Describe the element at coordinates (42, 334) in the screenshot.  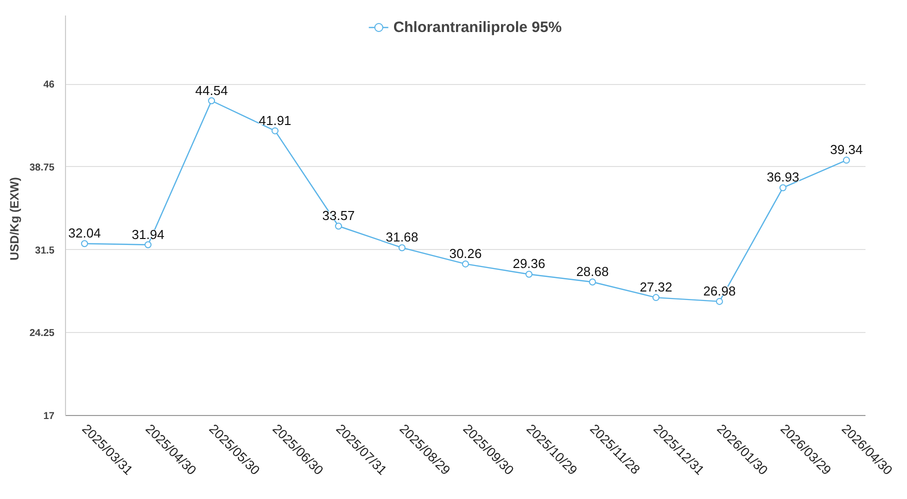
I see `y-tick-label: 24.25` at that location.